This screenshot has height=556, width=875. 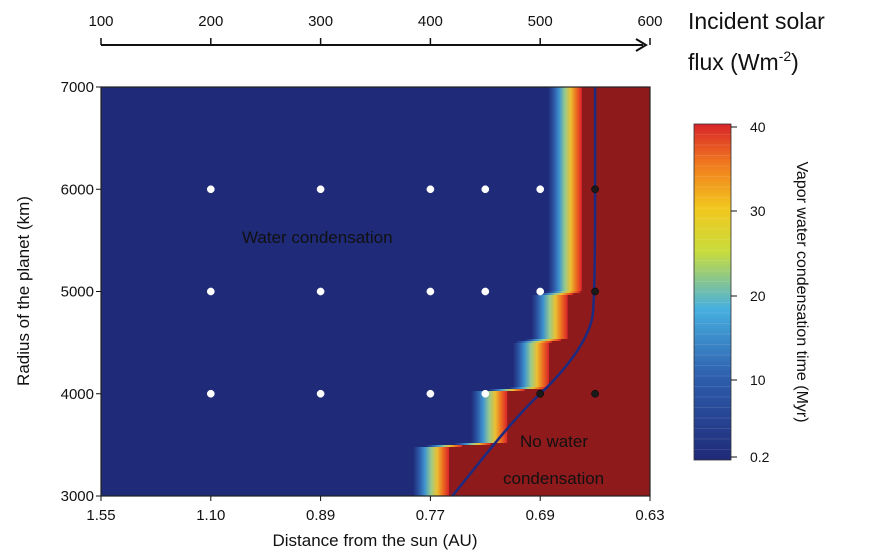 I want to click on y-axis-tick-label: 5000, so click(x=77, y=292).